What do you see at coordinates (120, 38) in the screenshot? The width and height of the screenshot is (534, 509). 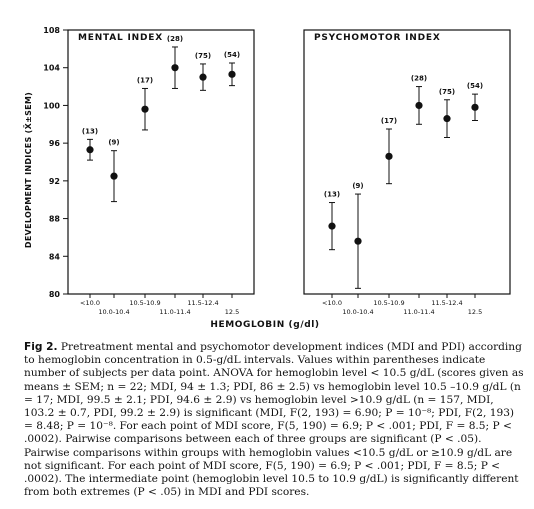 I see `mental-panel-title: MENTAL INDEX` at bounding box center [120, 38].